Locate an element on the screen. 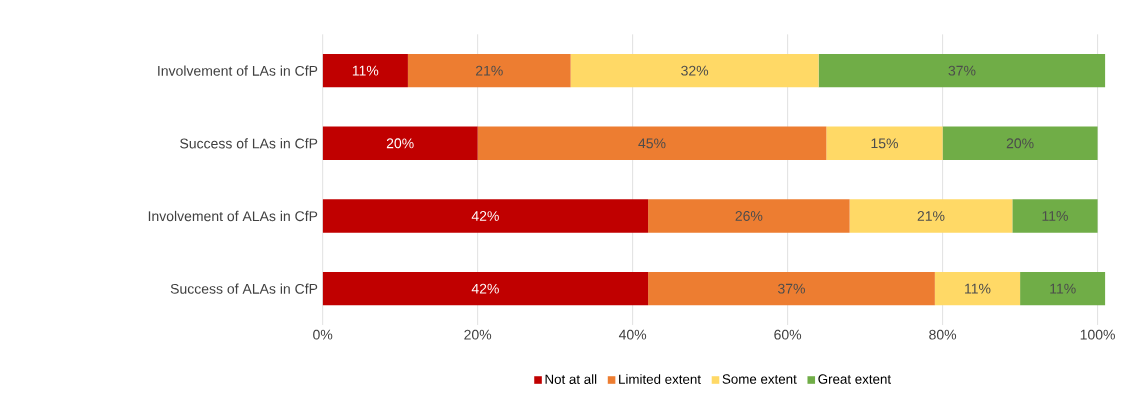 The height and width of the screenshot is (409, 1143). x-tick-label: 80% is located at coordinates (943, 334).